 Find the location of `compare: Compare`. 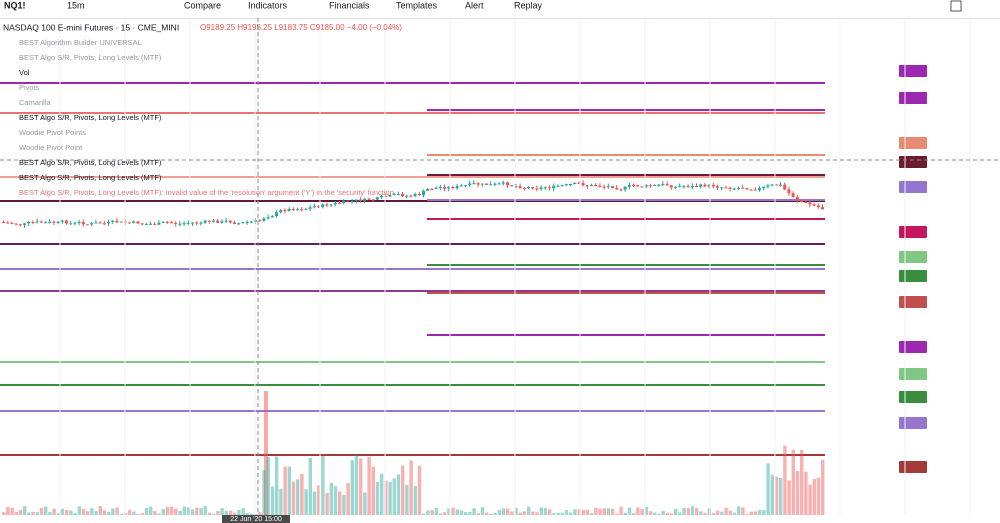

compare: Compare is located at coordinates (202, 5).